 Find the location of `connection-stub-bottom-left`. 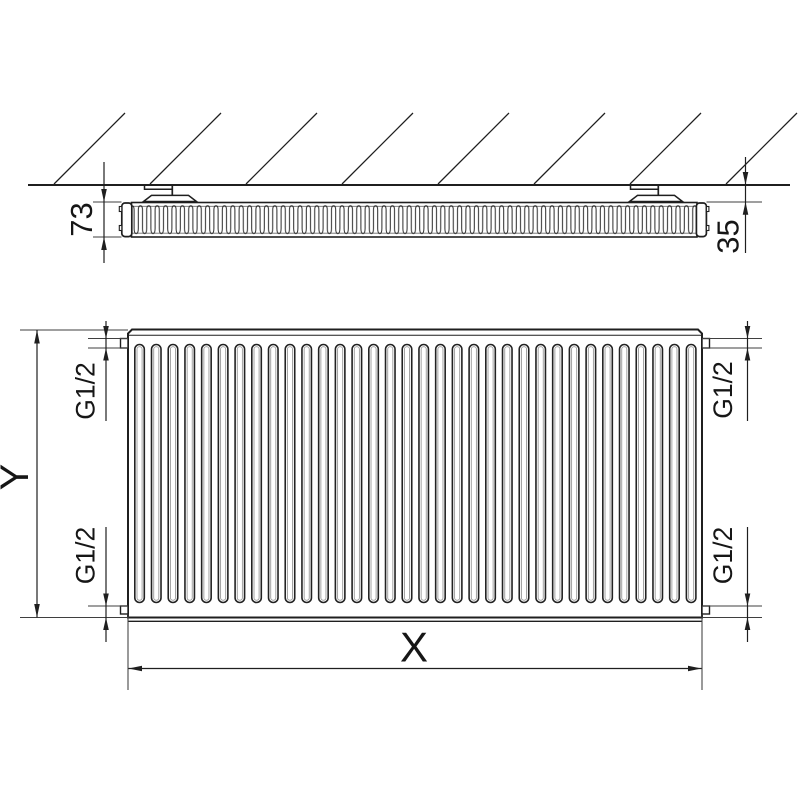

connection-stub-bottom-left is located at coordinates (124, 610).